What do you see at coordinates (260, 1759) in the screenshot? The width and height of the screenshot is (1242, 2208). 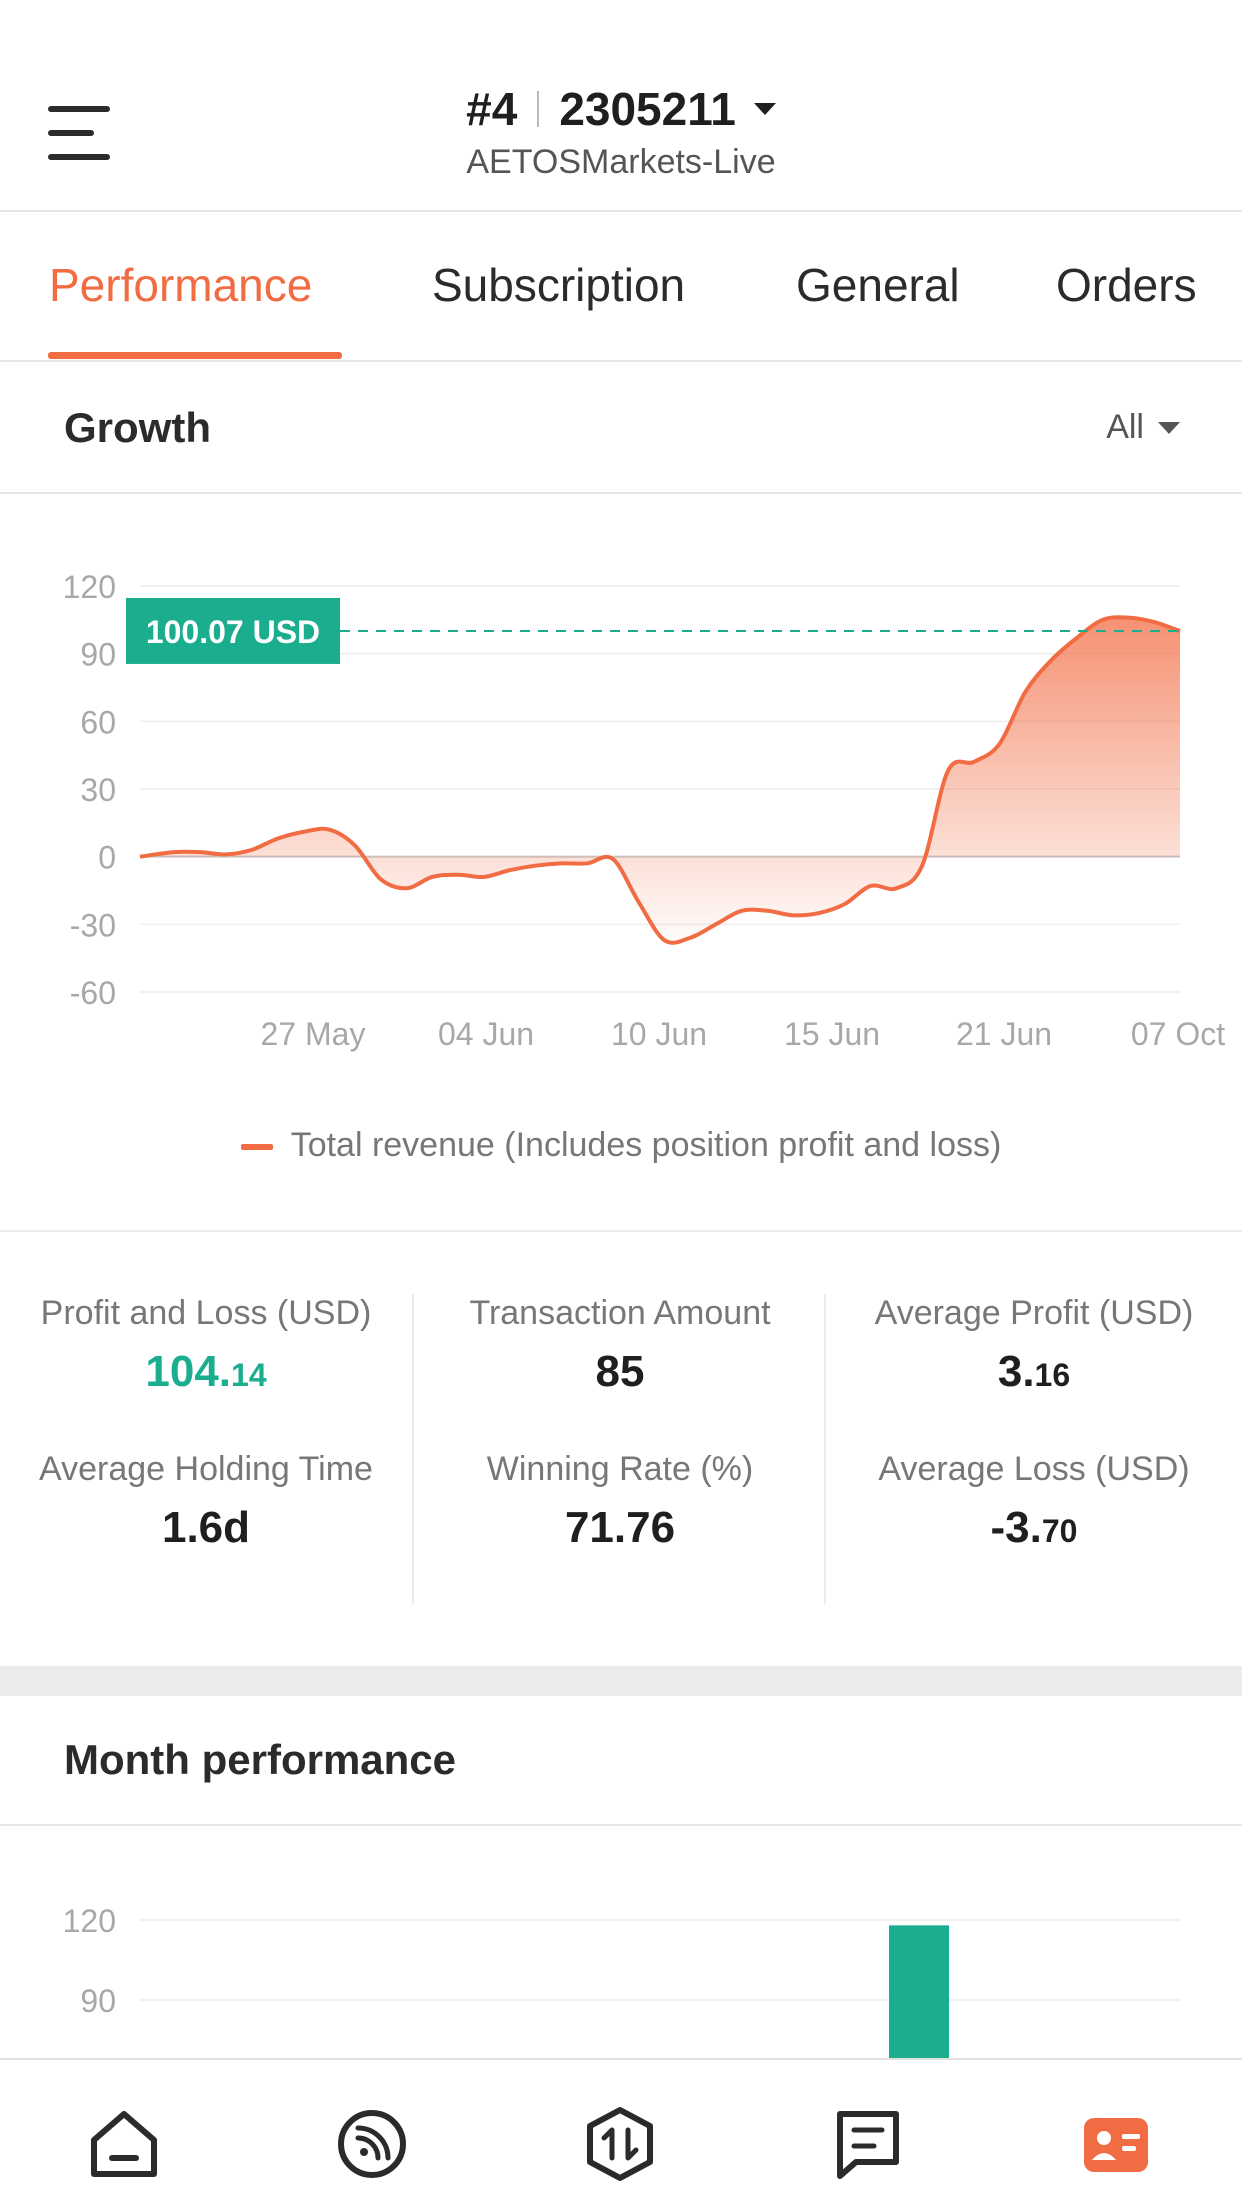 I see `month-title: Month performance` at bounding box center [260, 1759].